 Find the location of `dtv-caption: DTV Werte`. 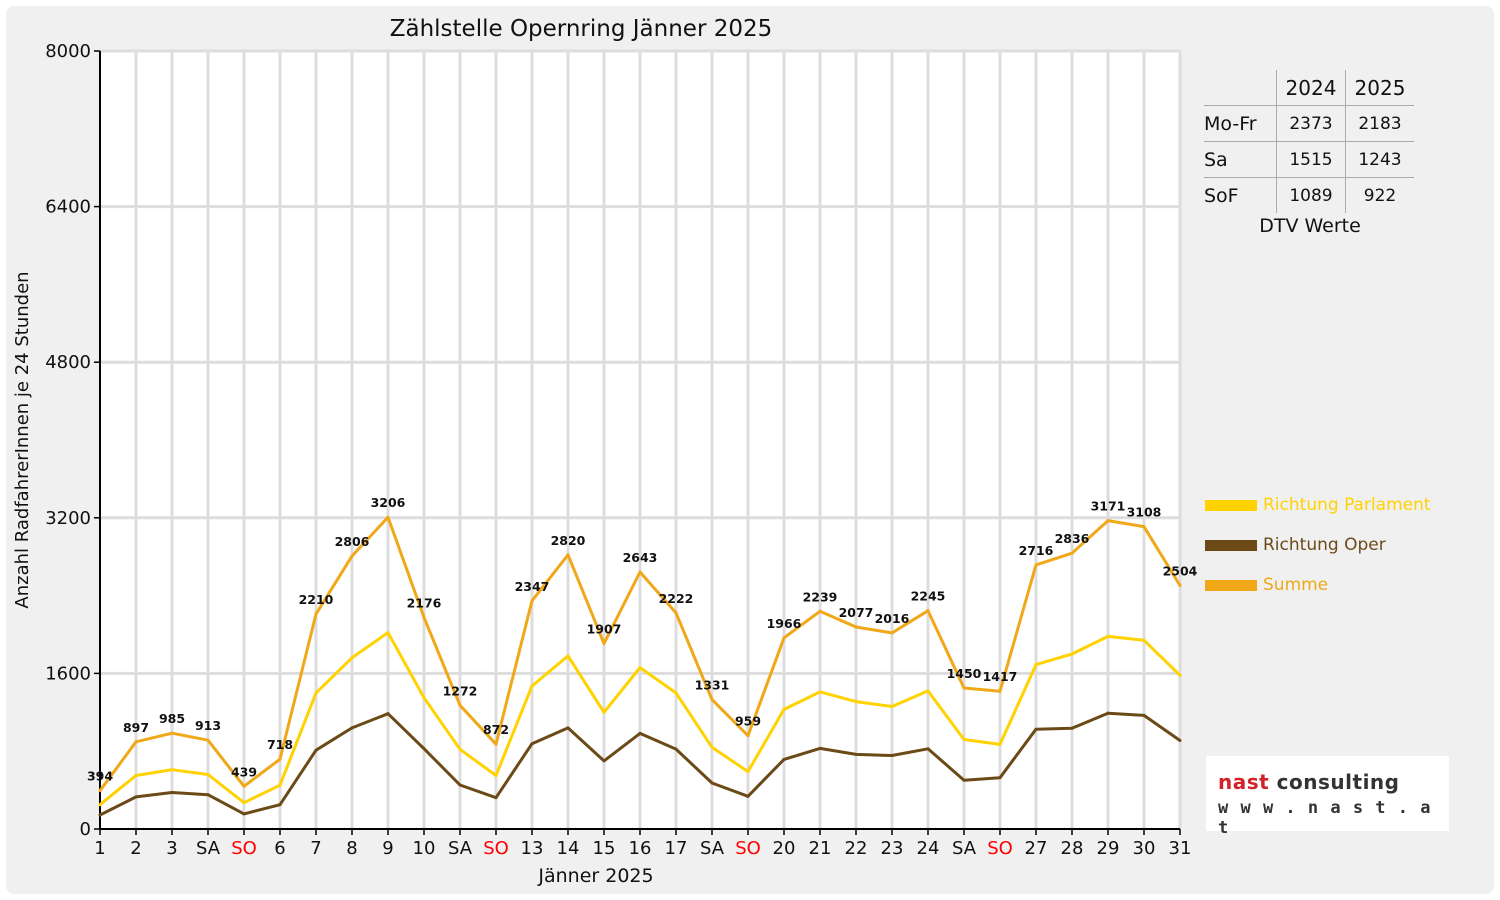

dtv-caption: DTV Werte is located at coordinates (1310, 226).